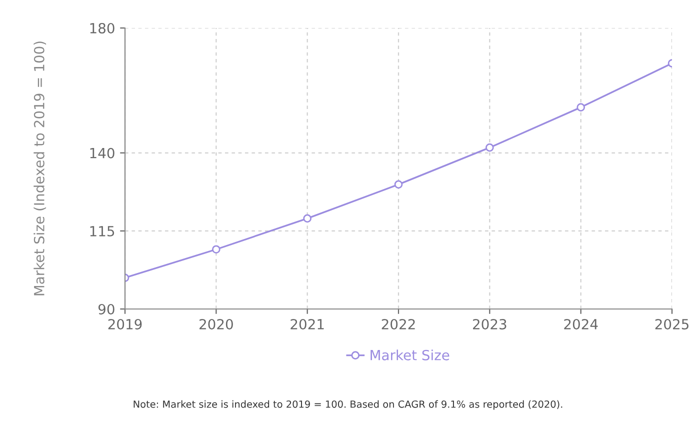  I want to click on x-tick-label: 2021, so click(307, 324).